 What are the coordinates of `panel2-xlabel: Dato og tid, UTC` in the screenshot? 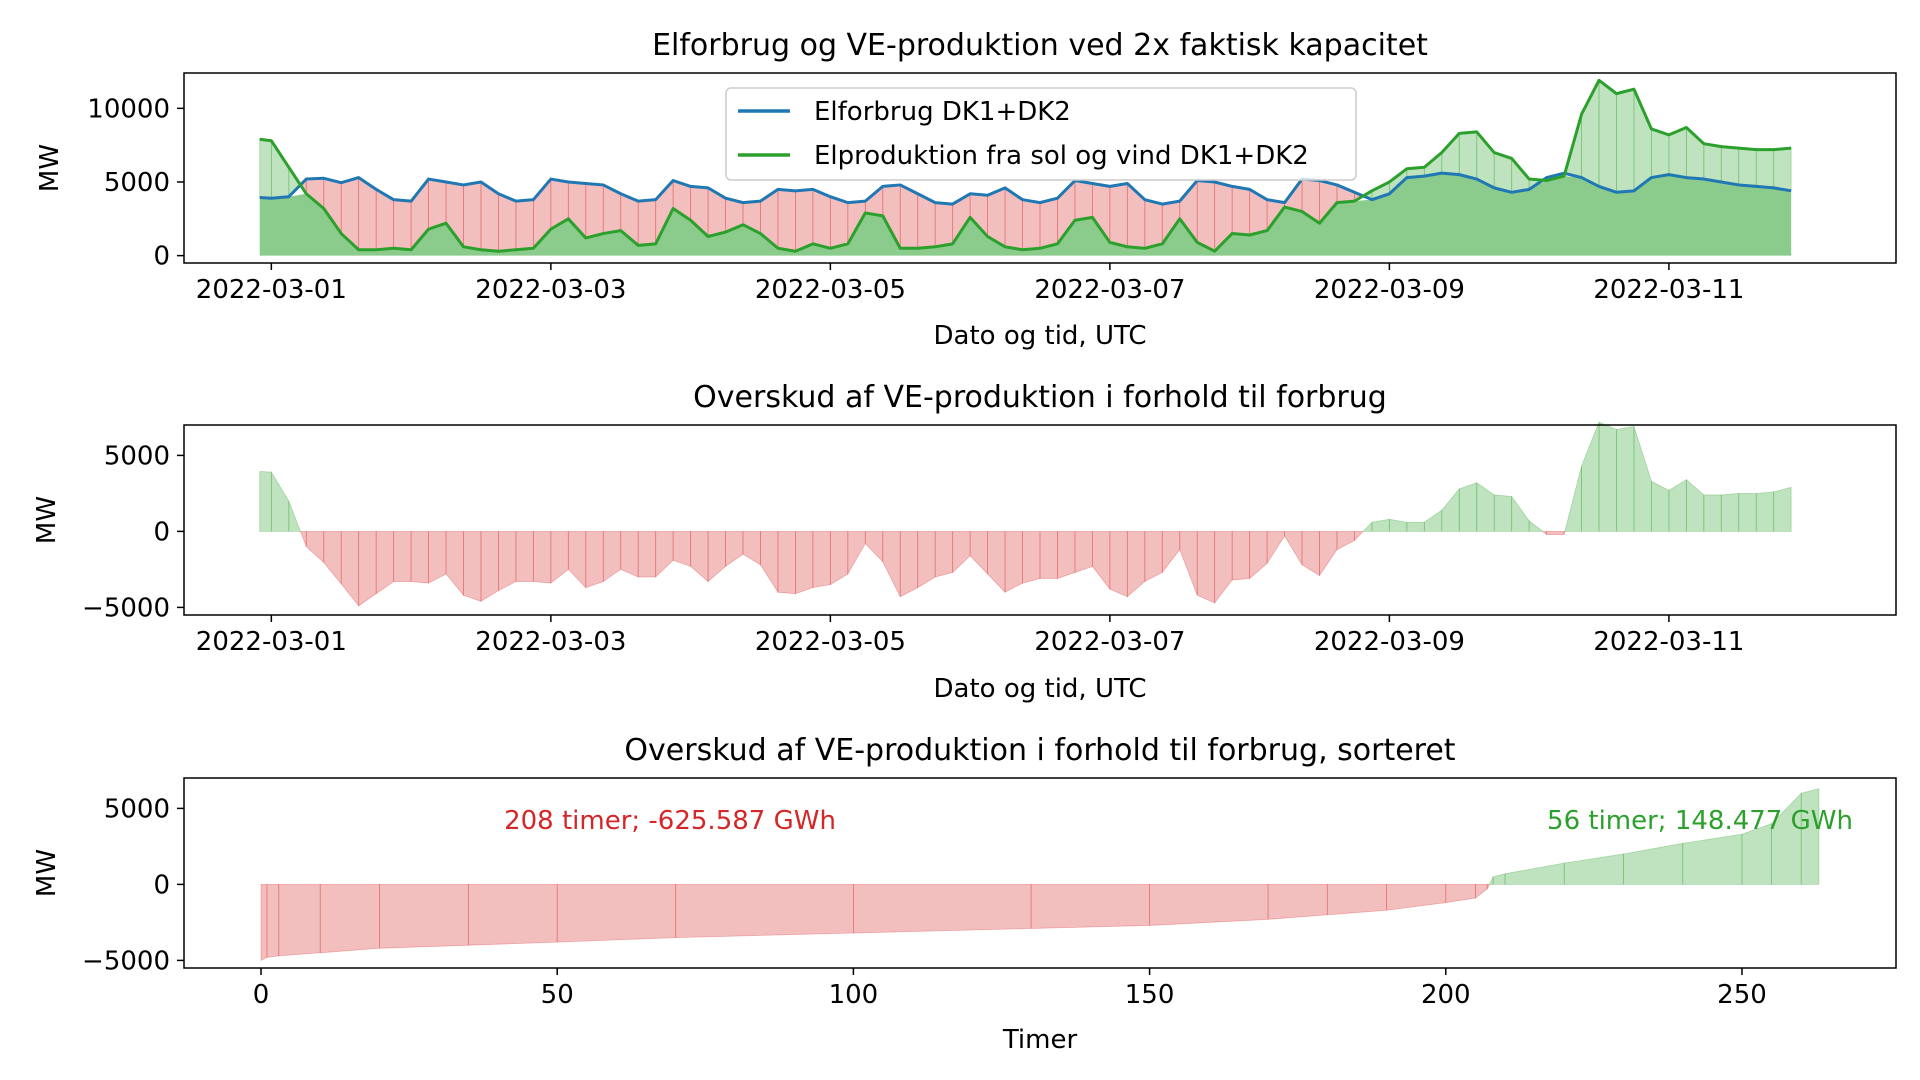 It's located at (1040, 689).